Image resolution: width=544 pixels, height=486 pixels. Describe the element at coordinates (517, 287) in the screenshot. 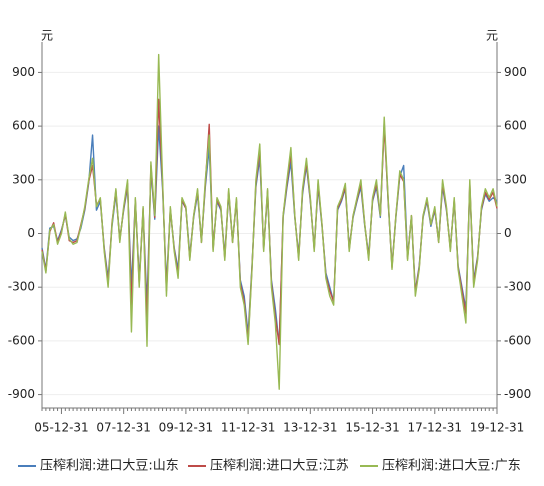

I see `y2-tick-label: -300` at that location.